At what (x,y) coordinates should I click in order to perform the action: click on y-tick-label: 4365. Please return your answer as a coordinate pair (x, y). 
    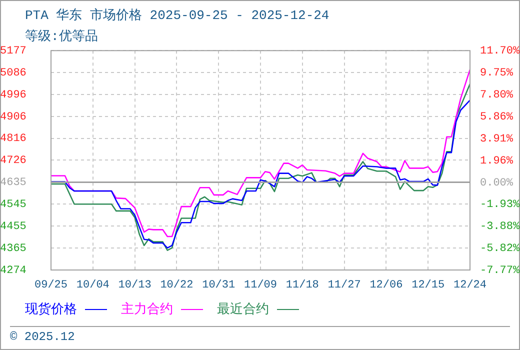
    Looking at the image, I should click on (13, 248).